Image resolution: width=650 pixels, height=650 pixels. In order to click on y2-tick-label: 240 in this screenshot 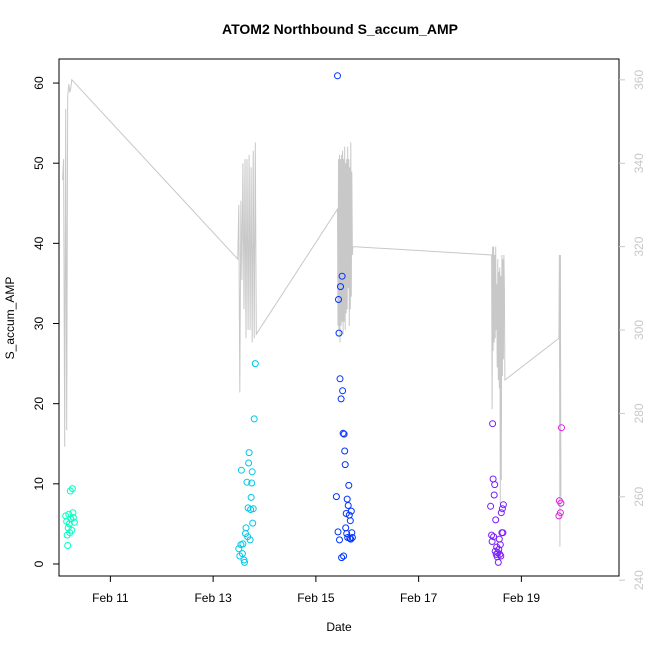, I will do `click(639, 580)`.